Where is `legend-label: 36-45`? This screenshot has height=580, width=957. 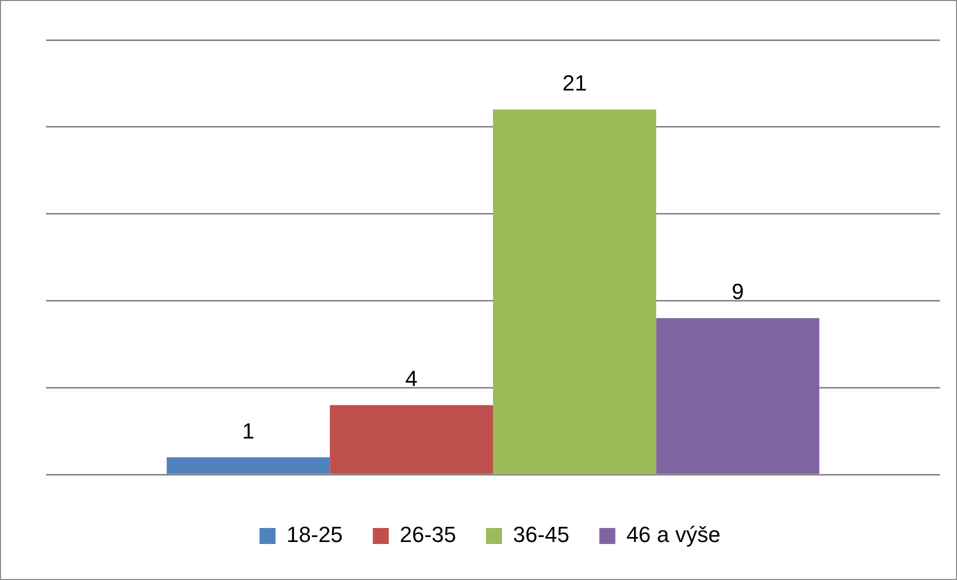
legend-label: 36-45 is located at coordinates (541, 535).